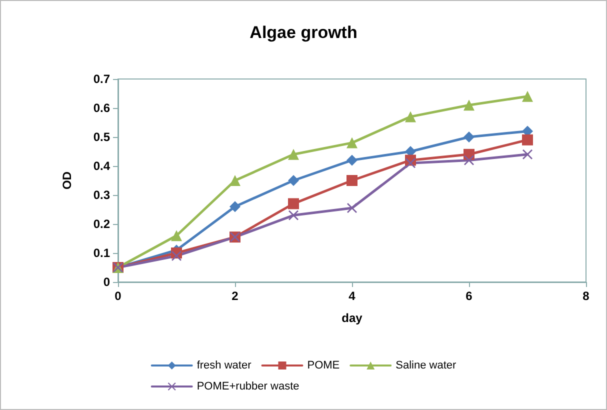 The image size is (607, 410). I want to click on legend-label: fresh water, so click(224, 366).